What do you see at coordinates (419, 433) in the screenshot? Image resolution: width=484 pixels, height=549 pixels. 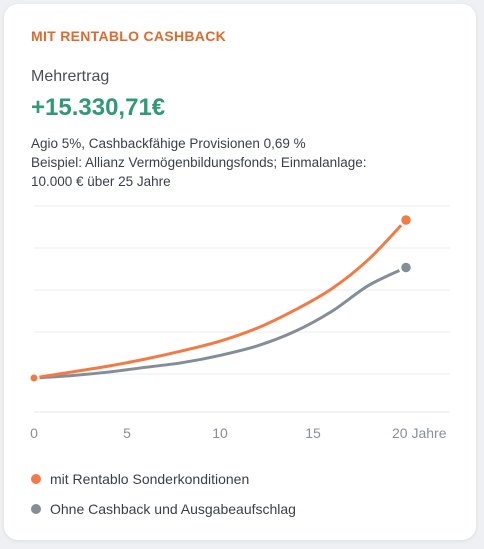 I see `x-tick-label: 20 Jahre` at bounding box center [419, 433].